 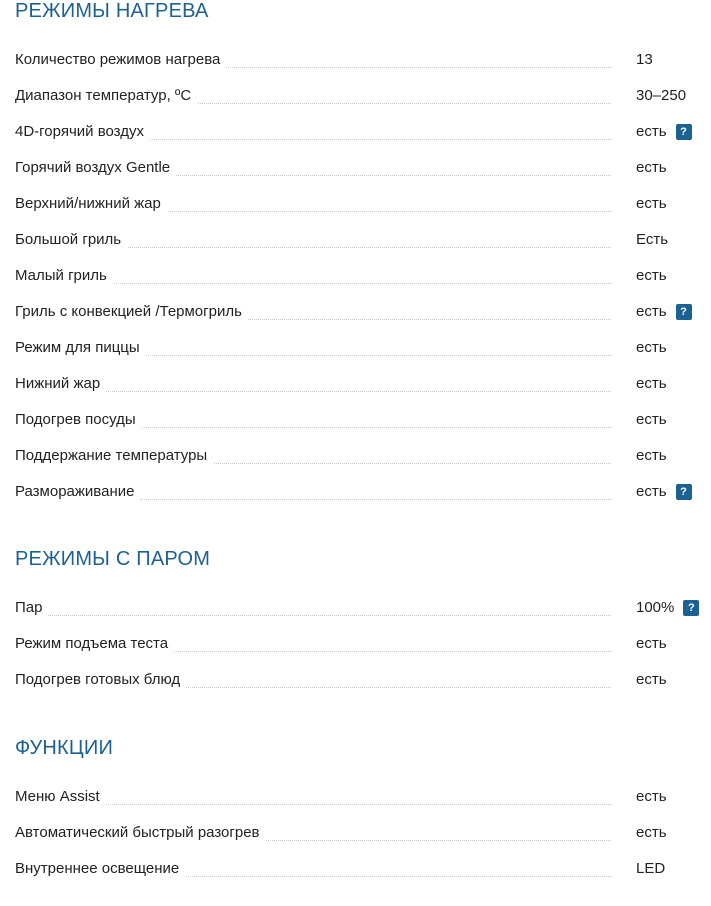 What do you see at coordinates (644, 59) in the screenshot?
I see `spec-value: 13` at bounding box center [644, 59].